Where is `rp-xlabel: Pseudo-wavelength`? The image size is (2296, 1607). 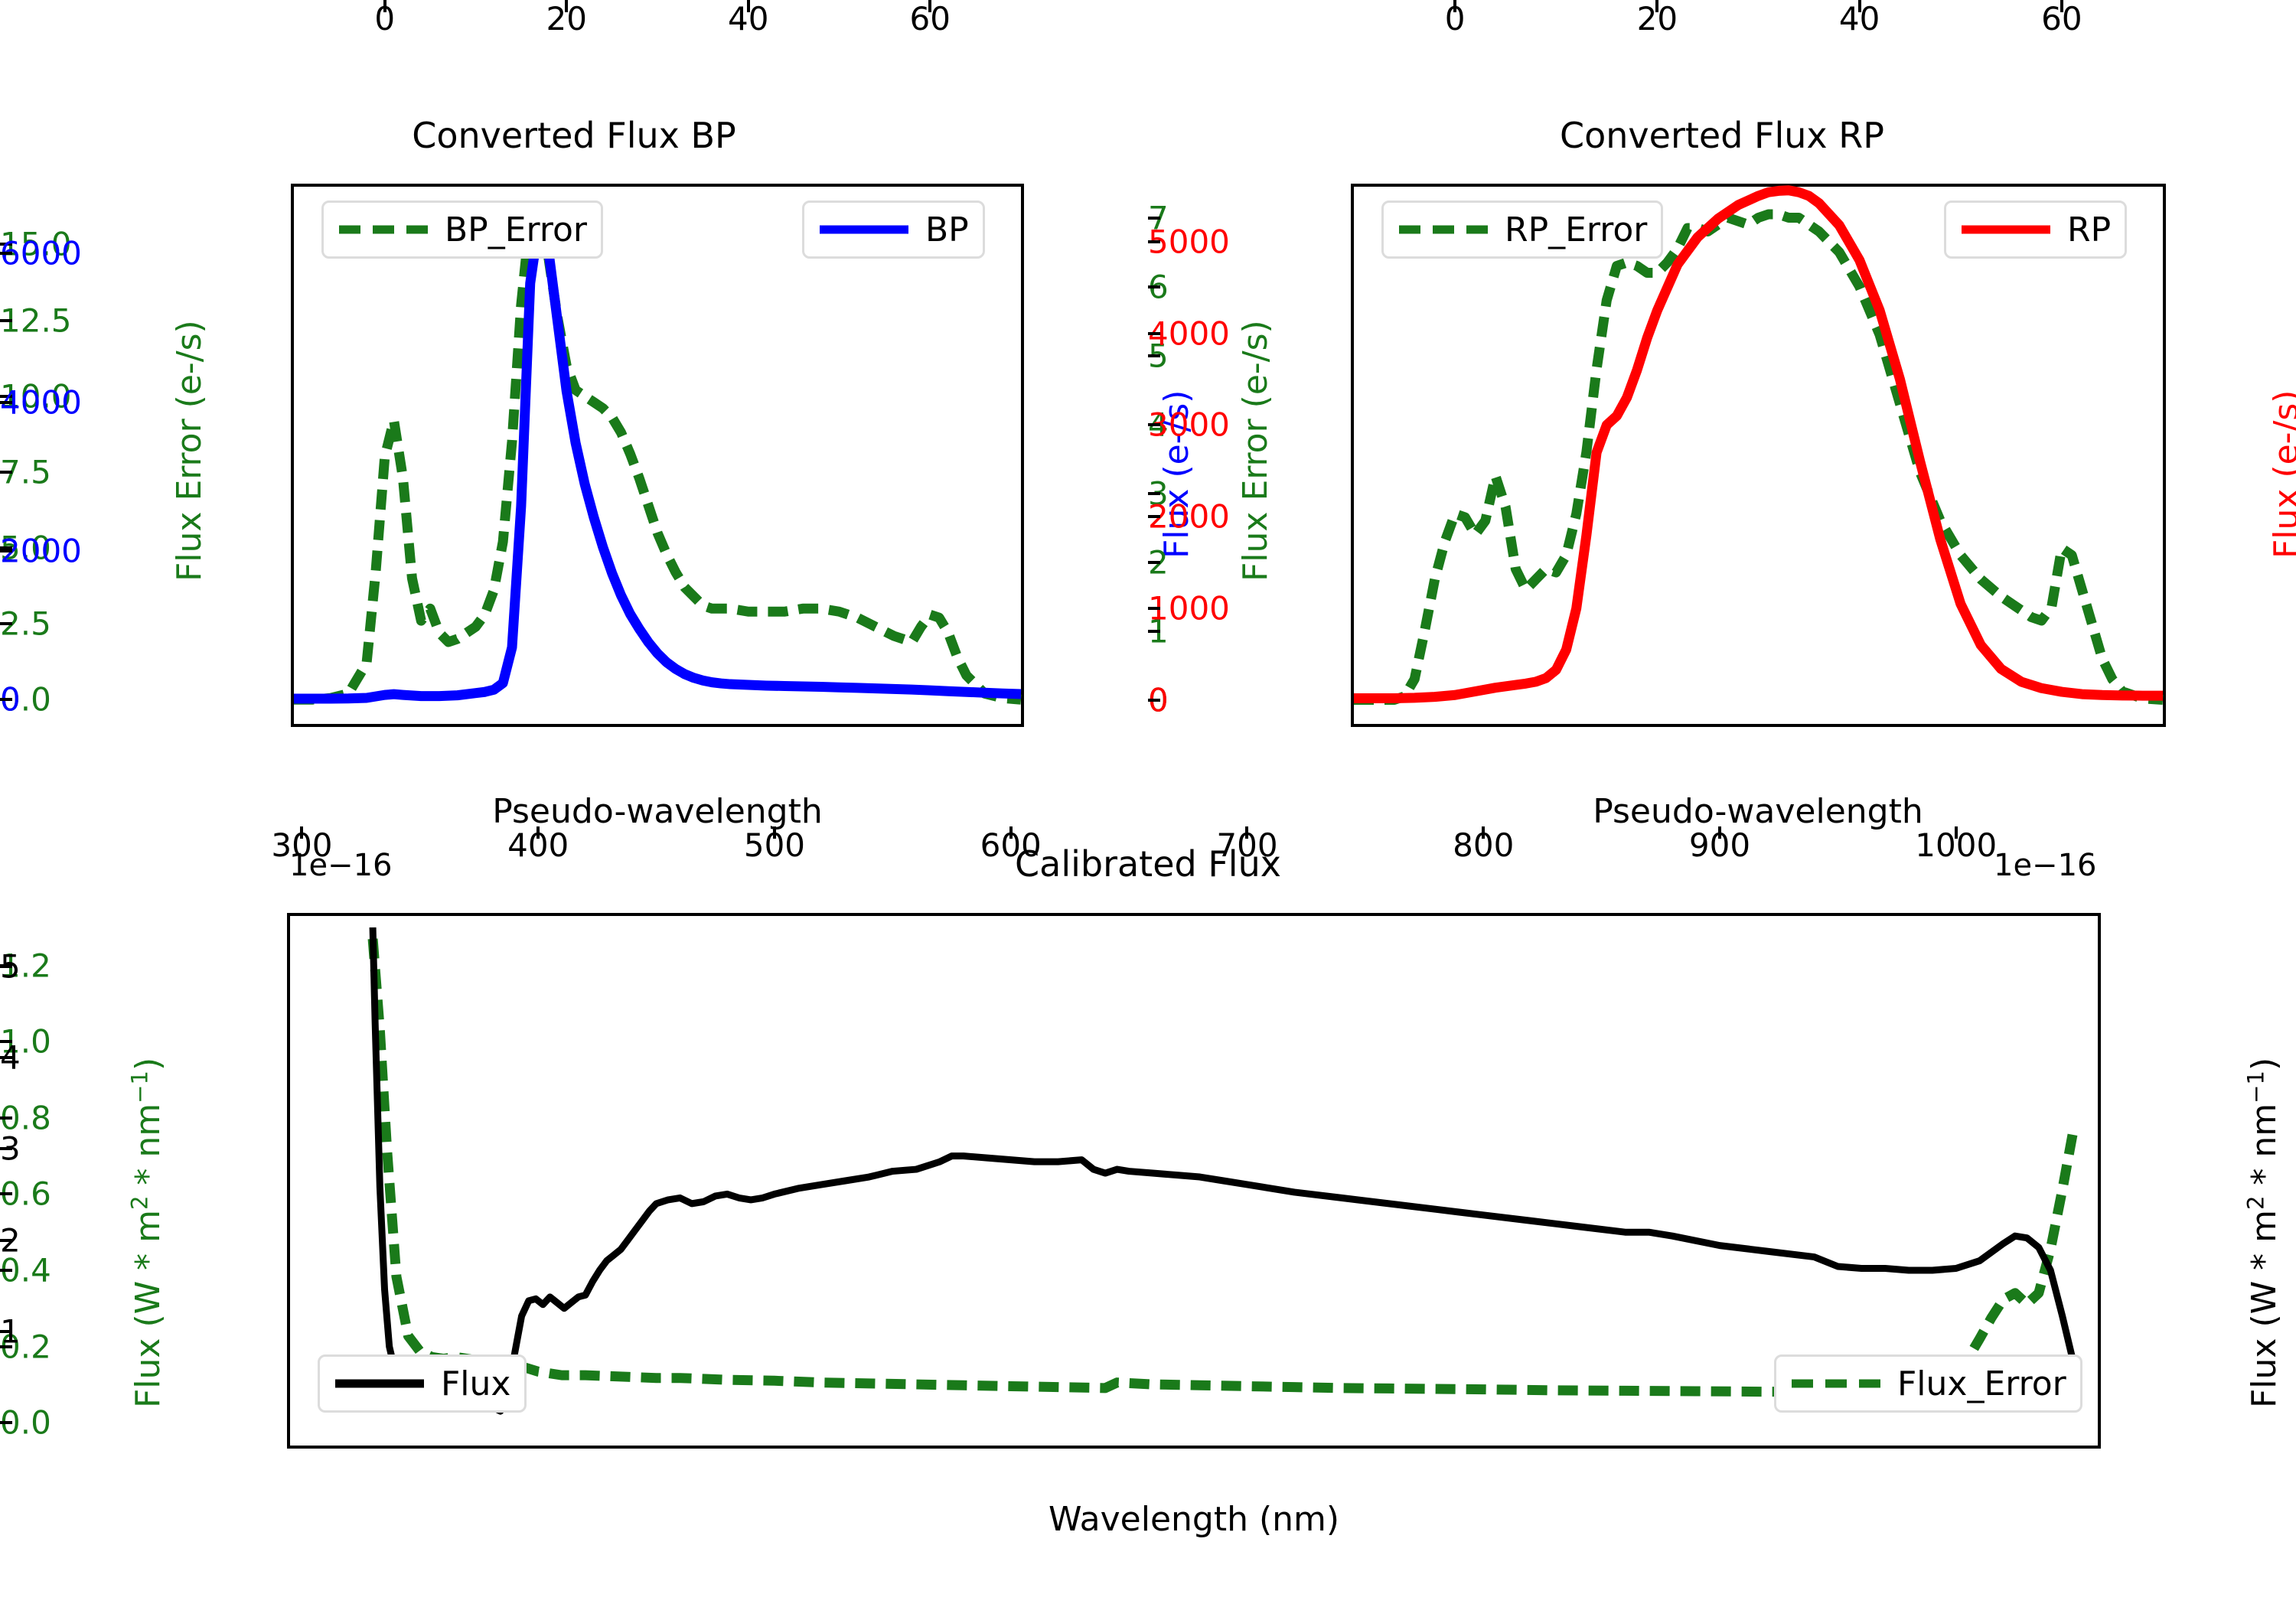
rp-xlabel: Pseudo-wavelength is located at coordinates (1758, 811).